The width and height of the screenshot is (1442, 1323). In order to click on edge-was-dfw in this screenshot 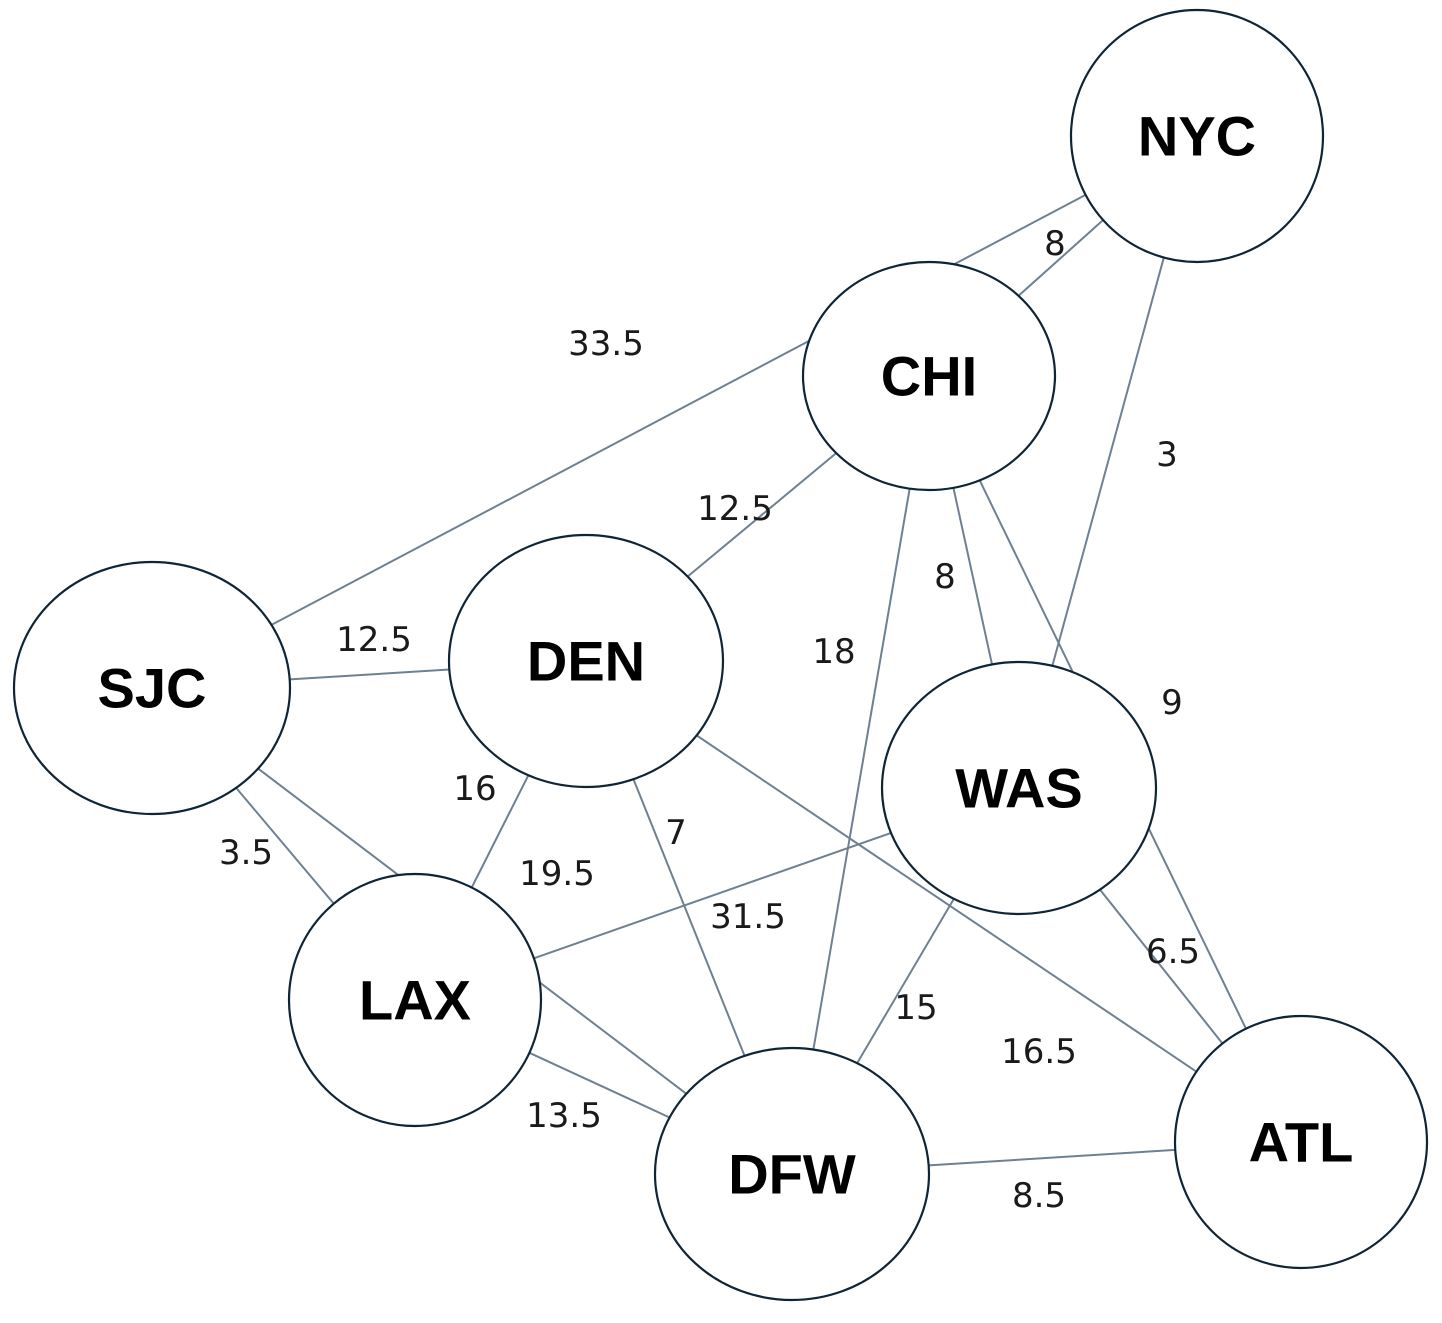, I will do `click(905, 981)`.